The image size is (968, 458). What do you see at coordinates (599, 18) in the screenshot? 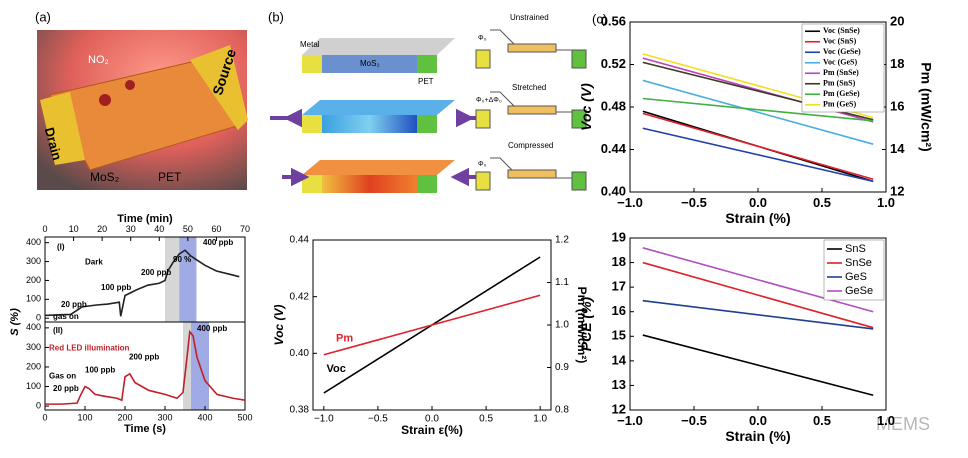
I see `panel-label: (c)` at bounding box center [599, 18].